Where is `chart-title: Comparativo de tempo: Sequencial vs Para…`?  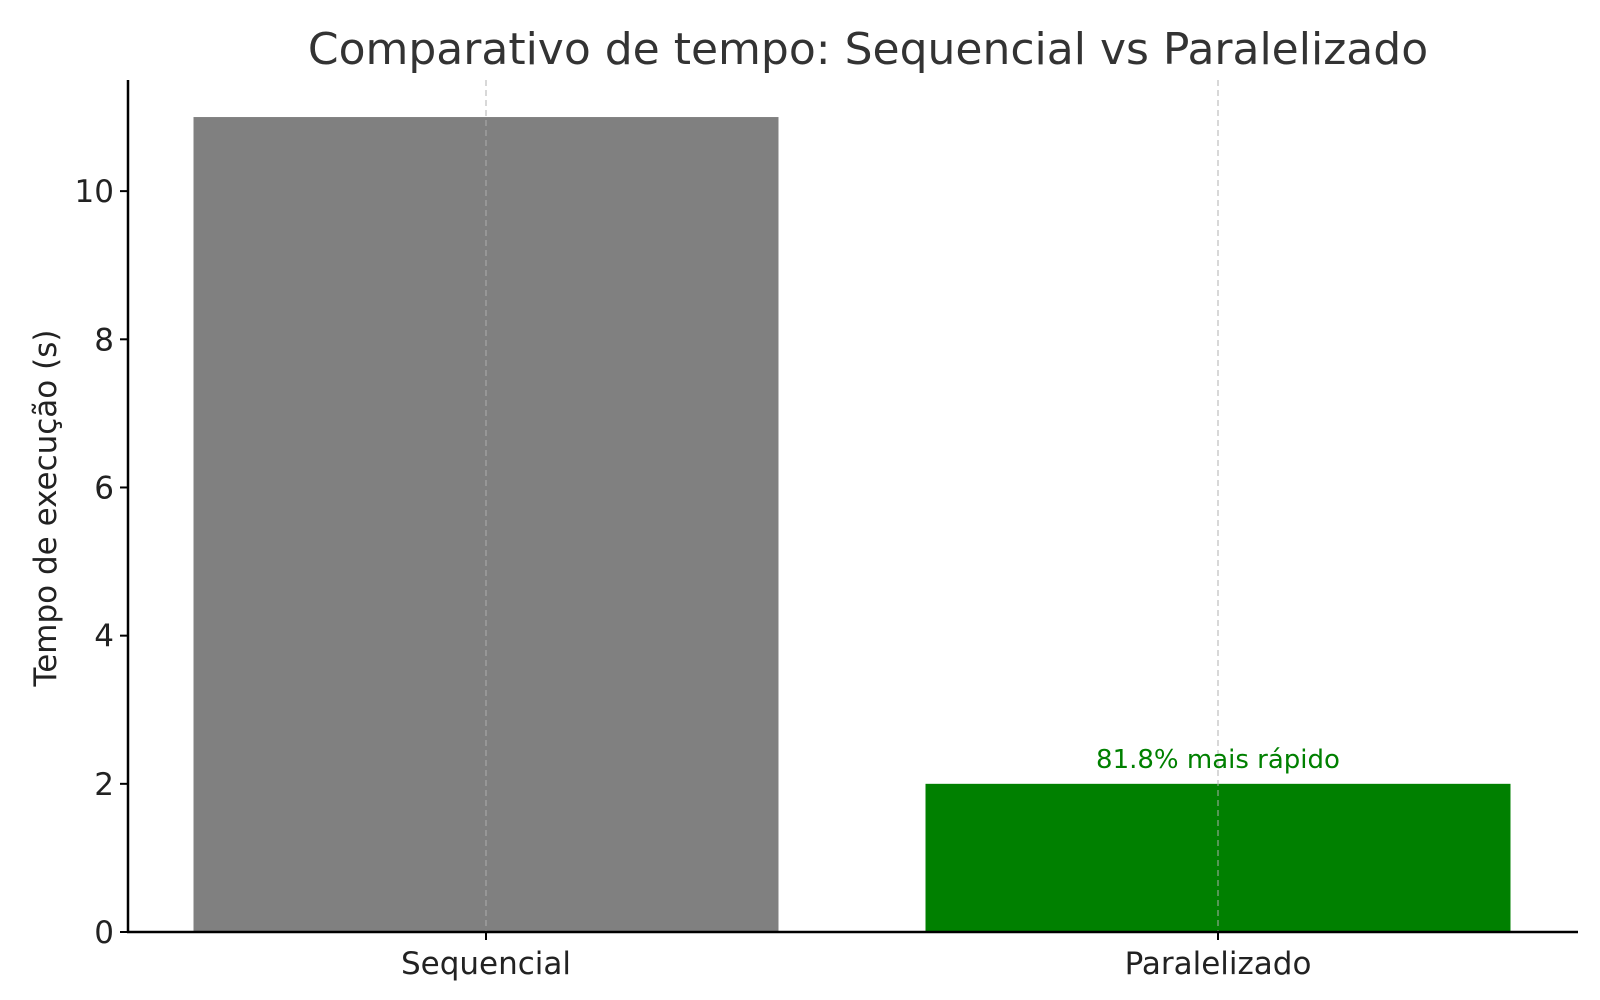 chart-title: Comparativo de tempo: Sequencial vs Para… is located at coordinates (868, 49).